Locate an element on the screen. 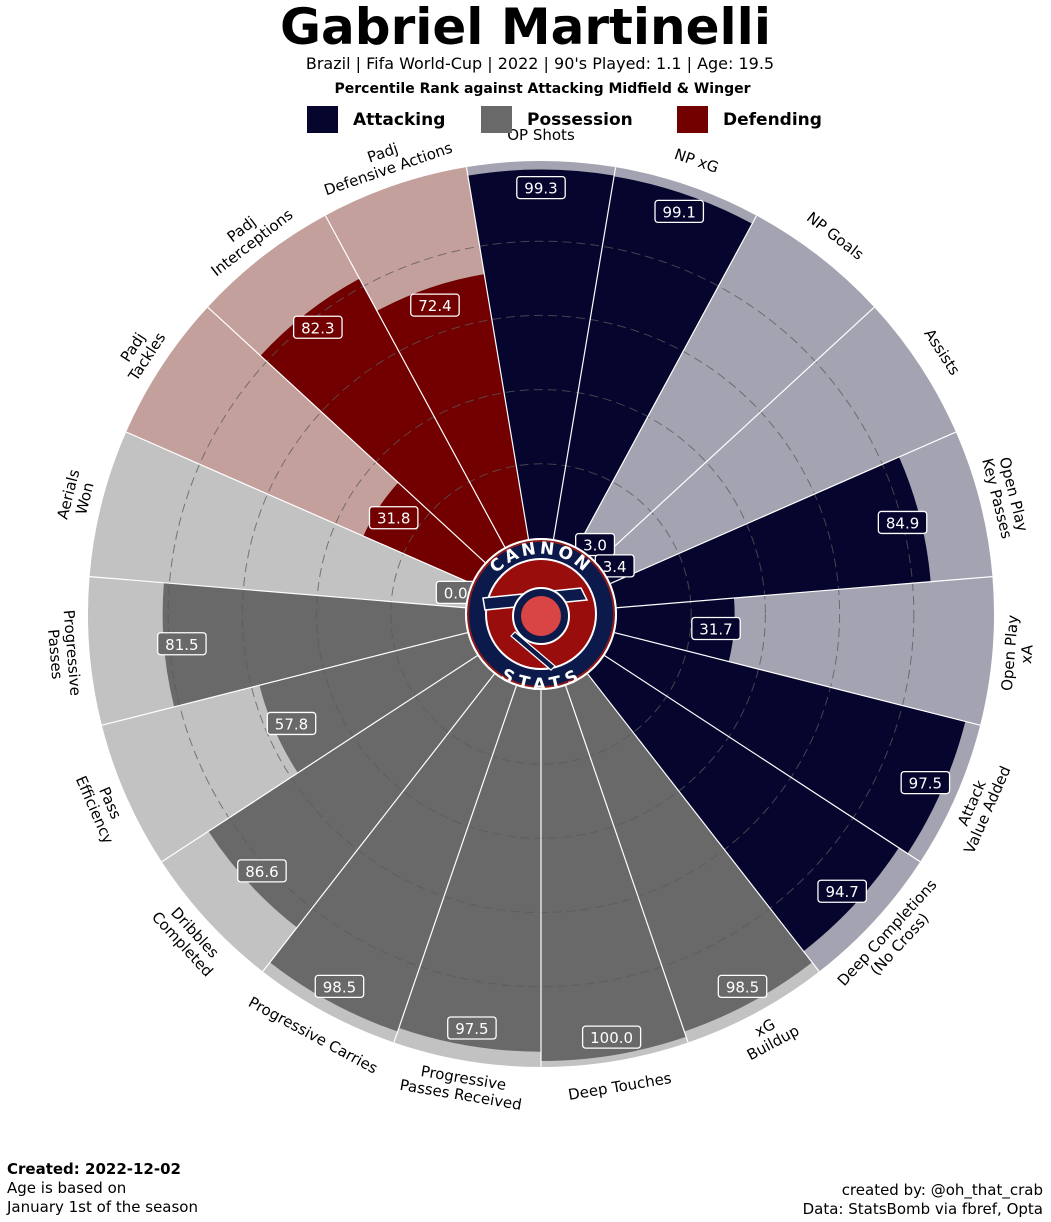 Image resolution: width=1051 pixels, height=1222 pixels. background-sector-aerials-won is located at coordinates (280, 520).